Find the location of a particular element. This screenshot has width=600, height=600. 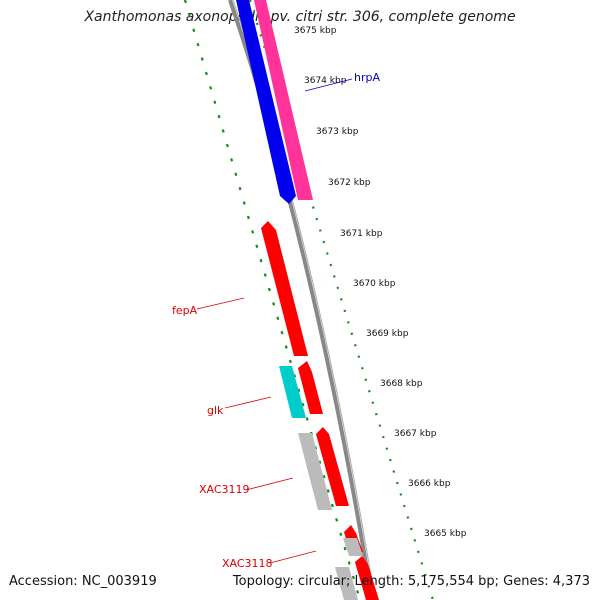

tick-label: 3669 kbp is located at coordinates (387, 334).